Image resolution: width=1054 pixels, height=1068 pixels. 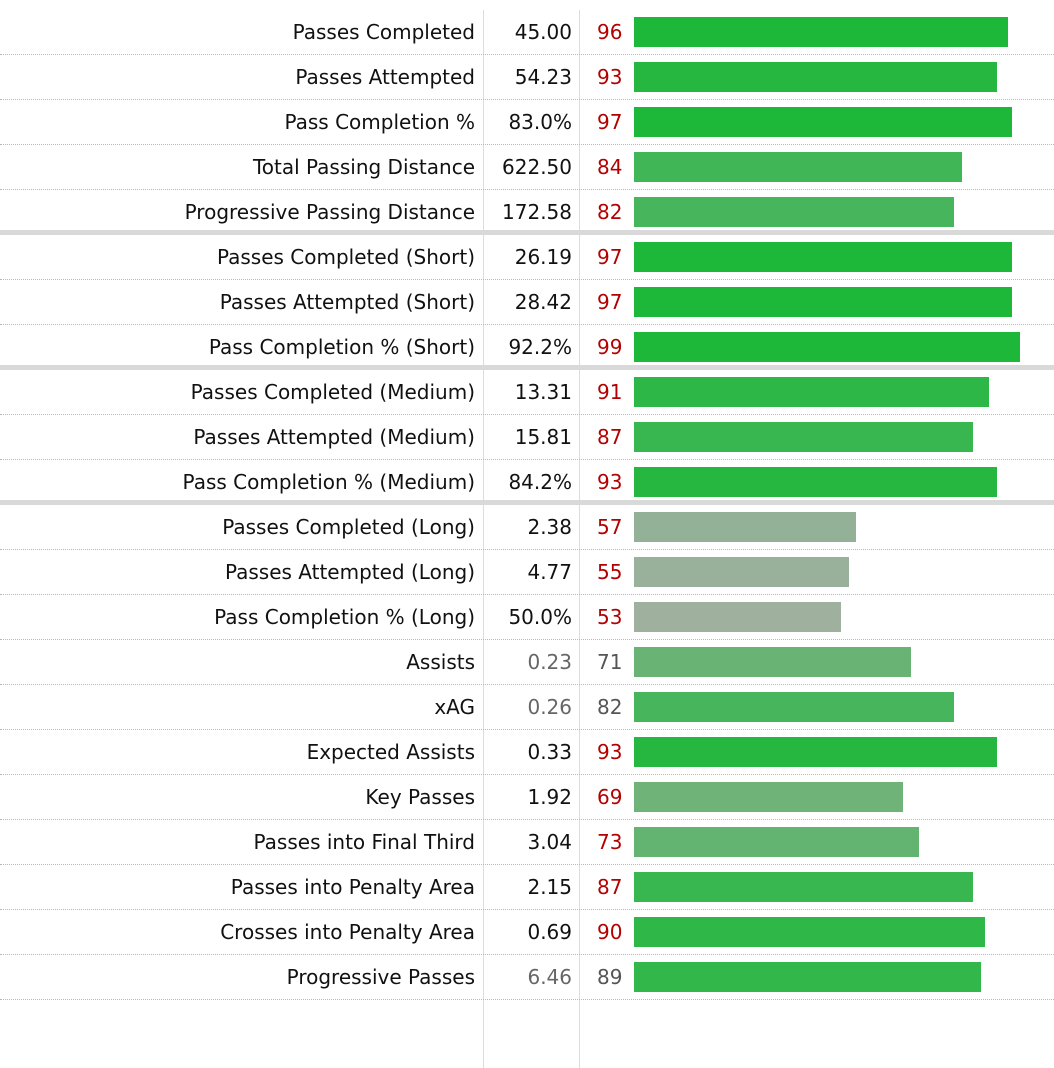 I want to click on stat-value: 13.31, so click(x=543, y=392).